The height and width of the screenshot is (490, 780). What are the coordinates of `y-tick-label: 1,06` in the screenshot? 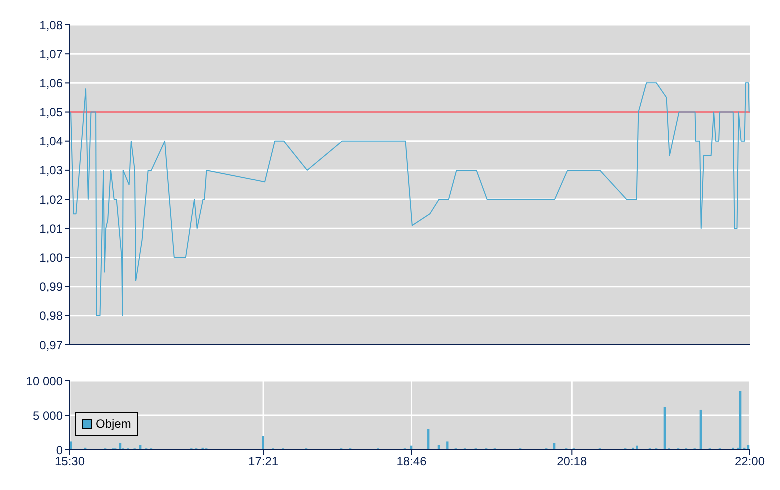 It's located at (52, 83).